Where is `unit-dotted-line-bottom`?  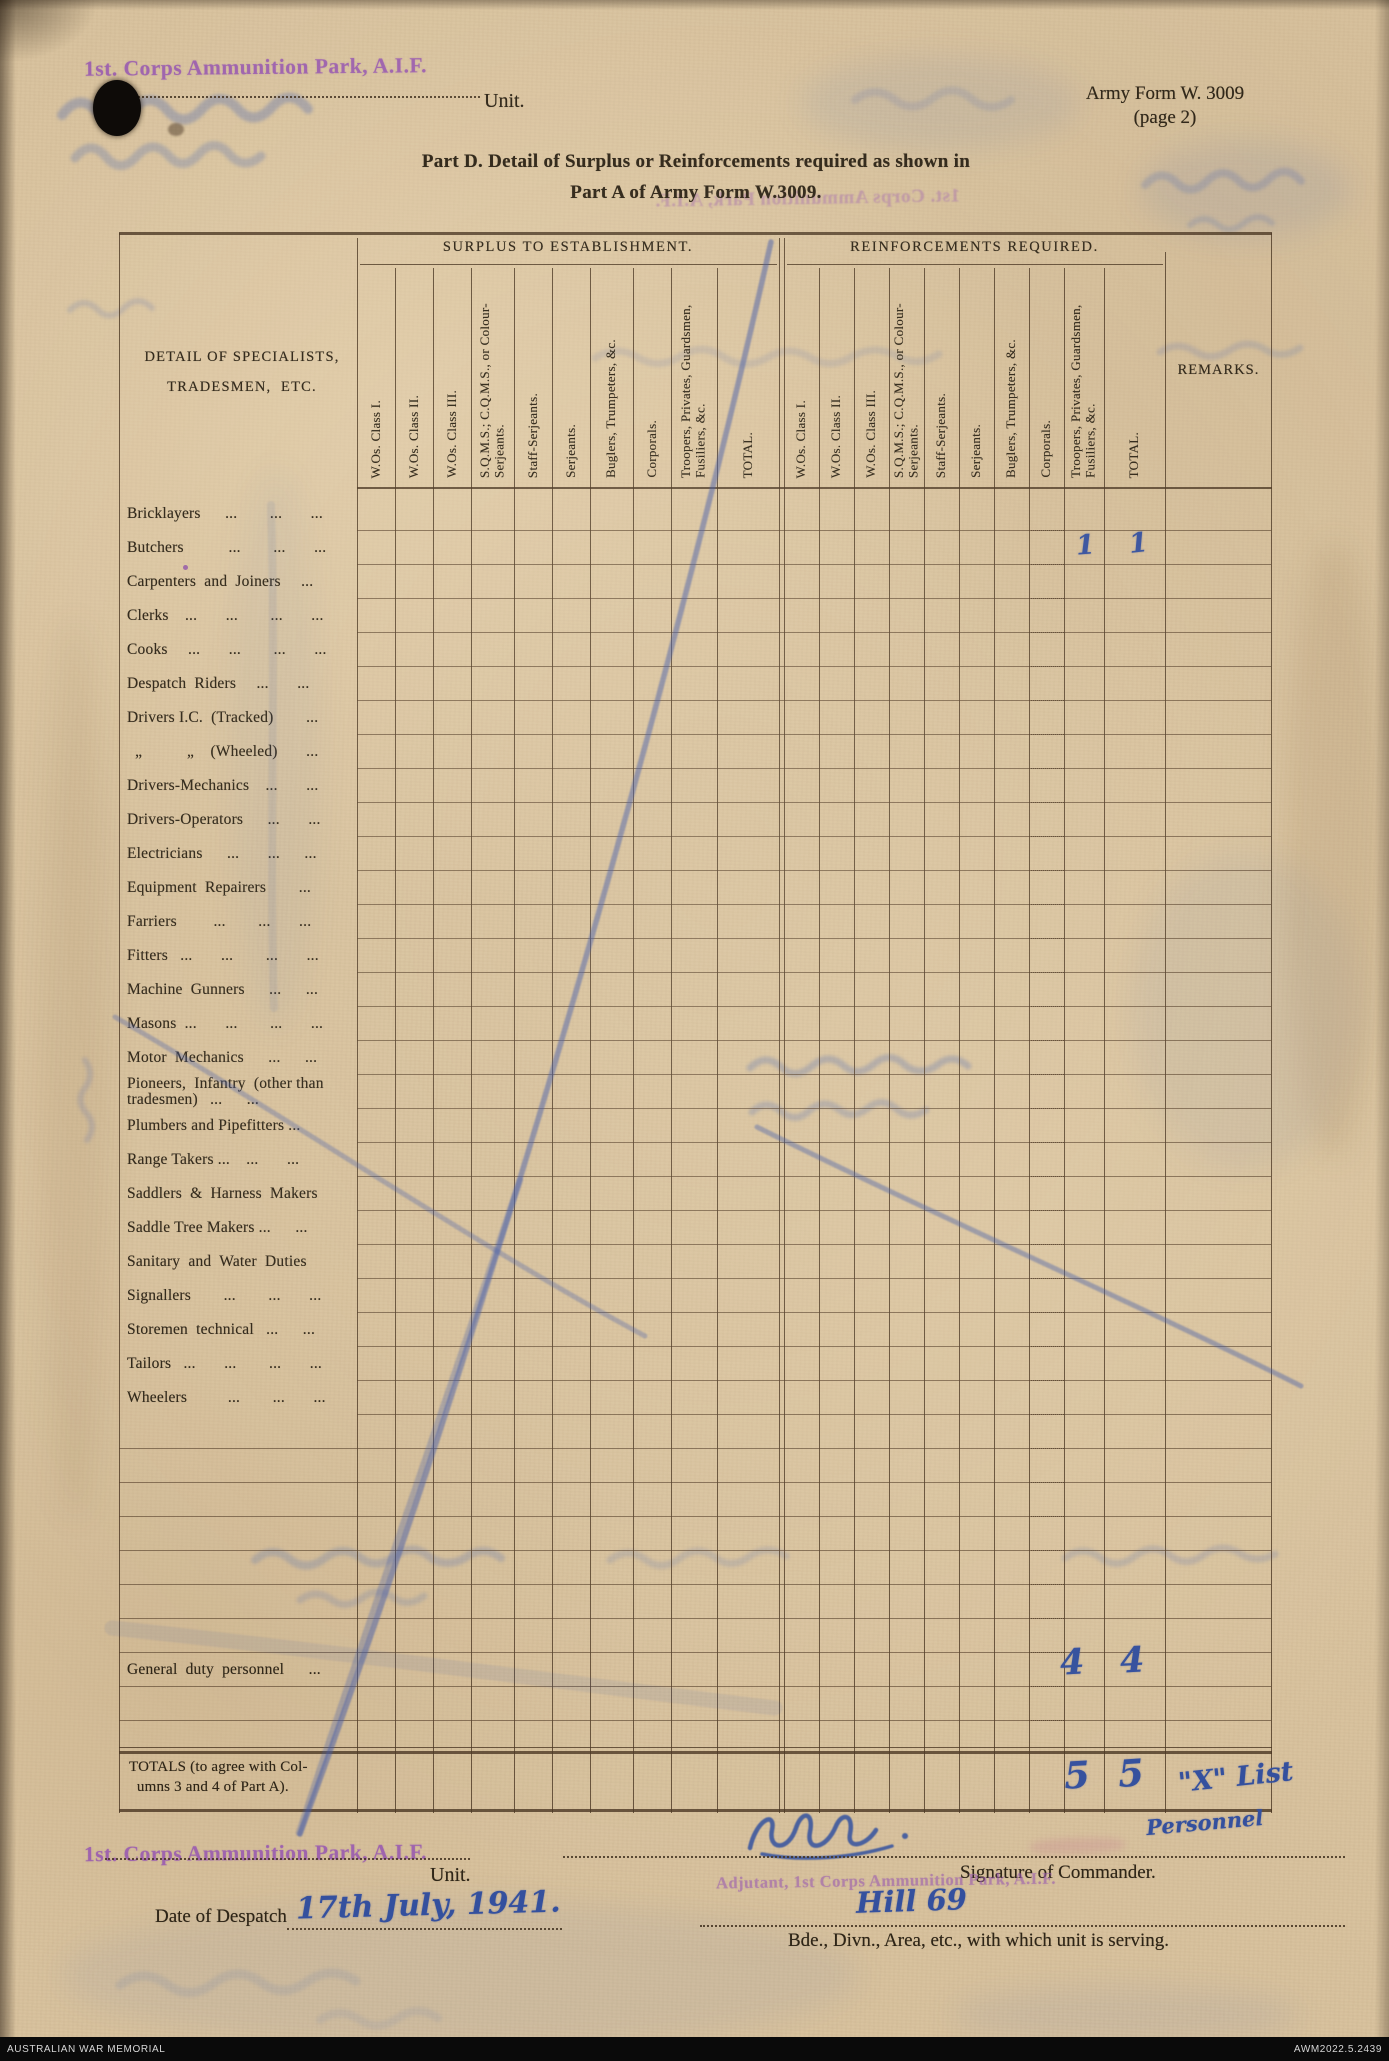
unit-dotted-line-bottom is located at coordinates (287, 1859).